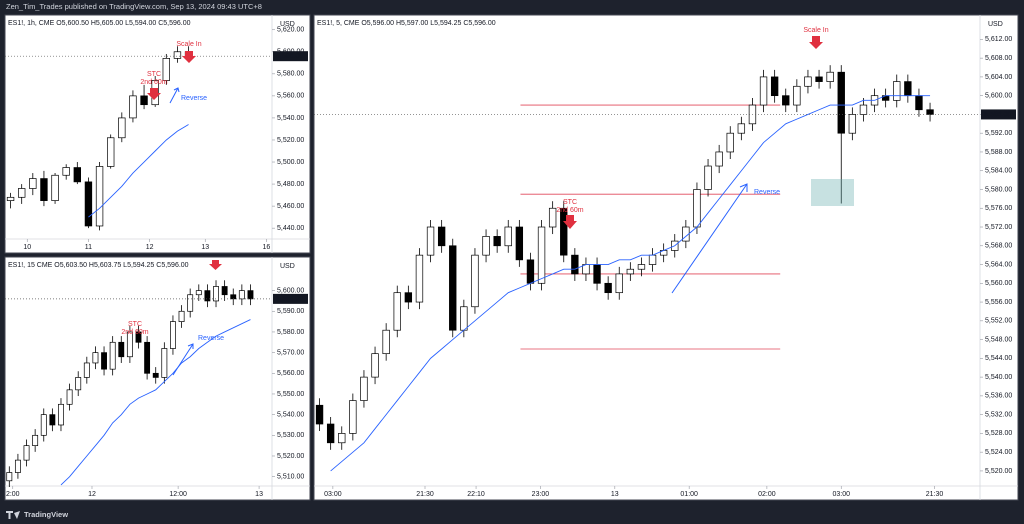 The width and height of the screenshot is (1024, 524). I want to click on x-tick-label: 03:00, so click(841, 494).